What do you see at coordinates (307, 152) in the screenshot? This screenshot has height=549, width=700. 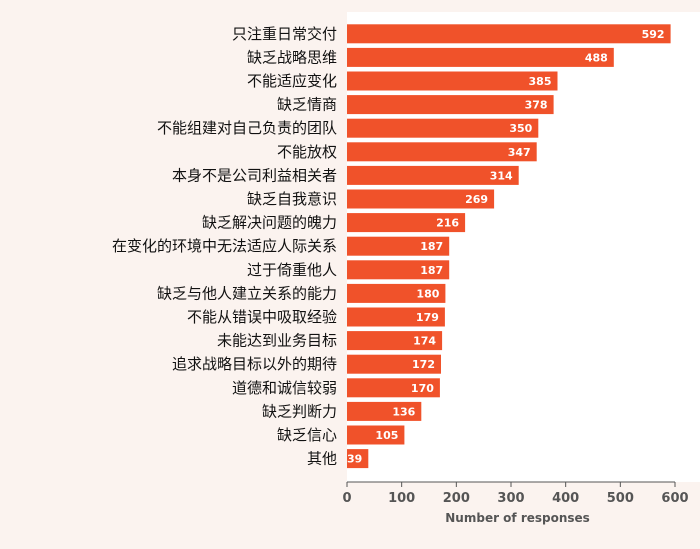 I see `category-label: 不能放权` at bounding box center [307, 152].